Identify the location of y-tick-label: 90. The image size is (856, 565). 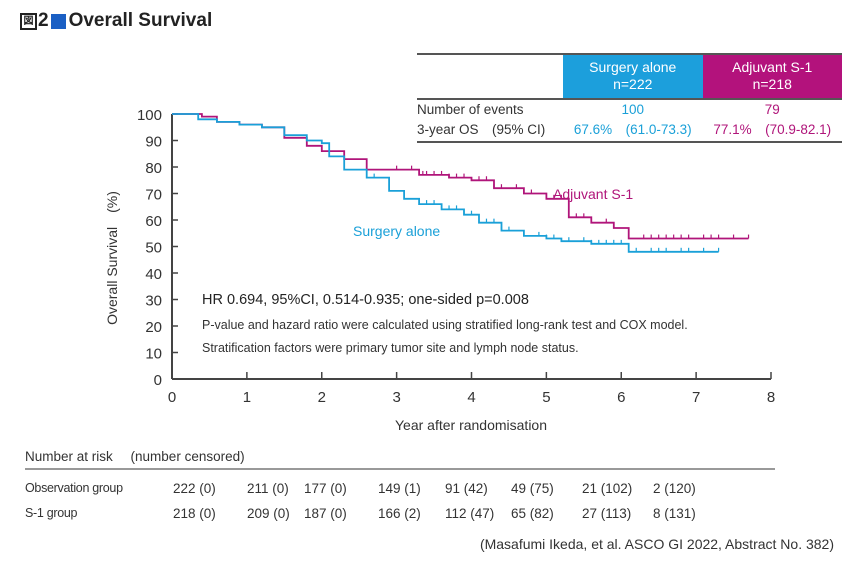
(153, 142).